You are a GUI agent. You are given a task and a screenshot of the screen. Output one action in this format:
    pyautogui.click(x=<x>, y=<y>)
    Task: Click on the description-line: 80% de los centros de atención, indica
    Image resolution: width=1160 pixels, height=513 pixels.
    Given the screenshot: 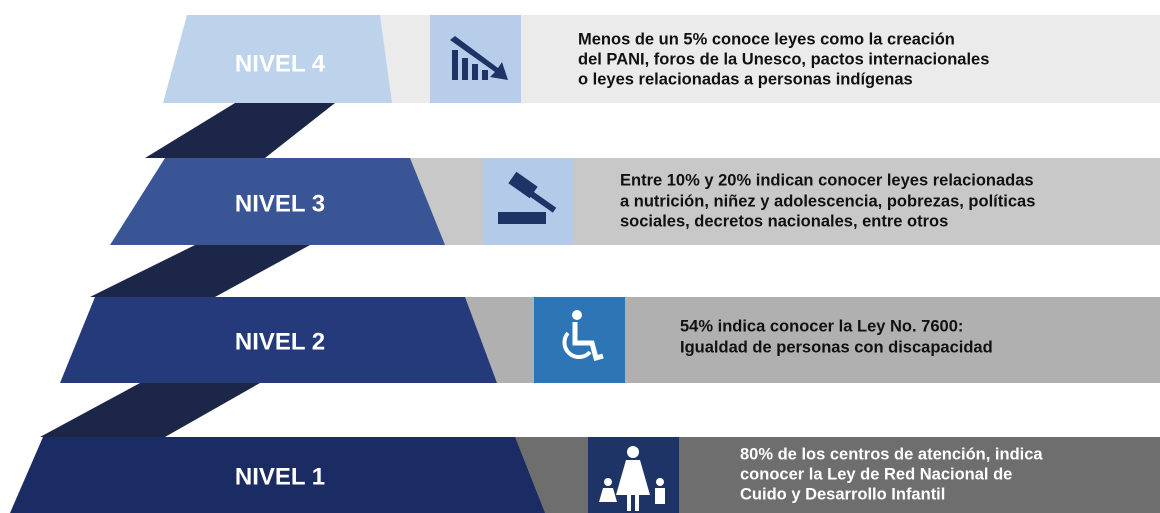 What is the action you would take?
    pyautogui.click(x=891, y=454)
    